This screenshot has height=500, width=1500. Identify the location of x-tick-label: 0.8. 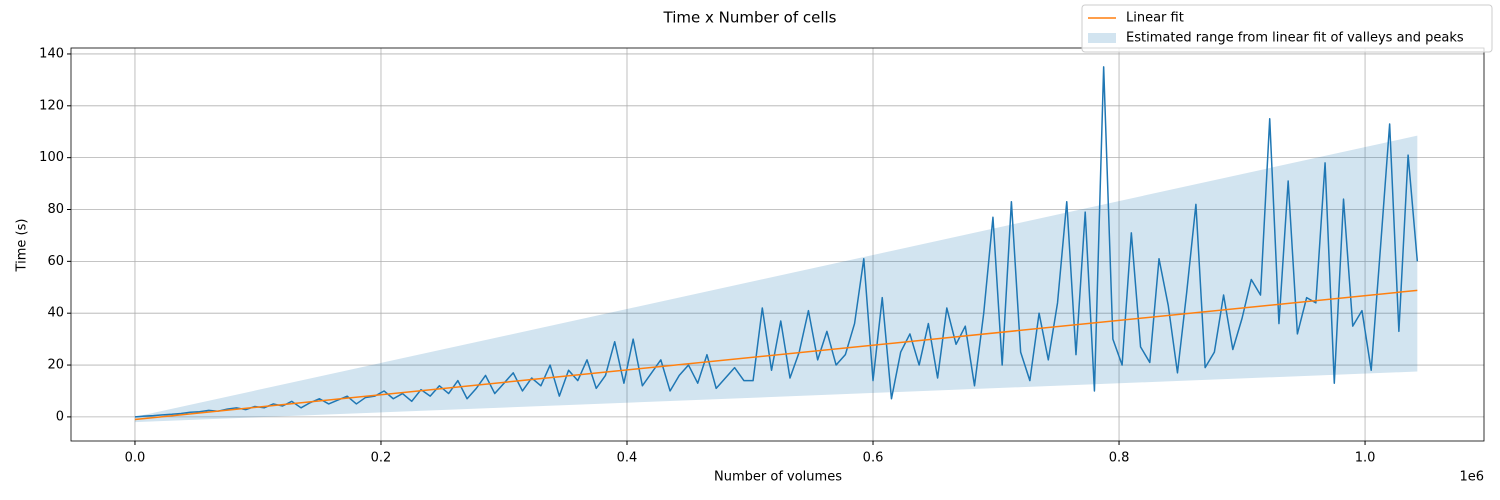
(1119, 458).